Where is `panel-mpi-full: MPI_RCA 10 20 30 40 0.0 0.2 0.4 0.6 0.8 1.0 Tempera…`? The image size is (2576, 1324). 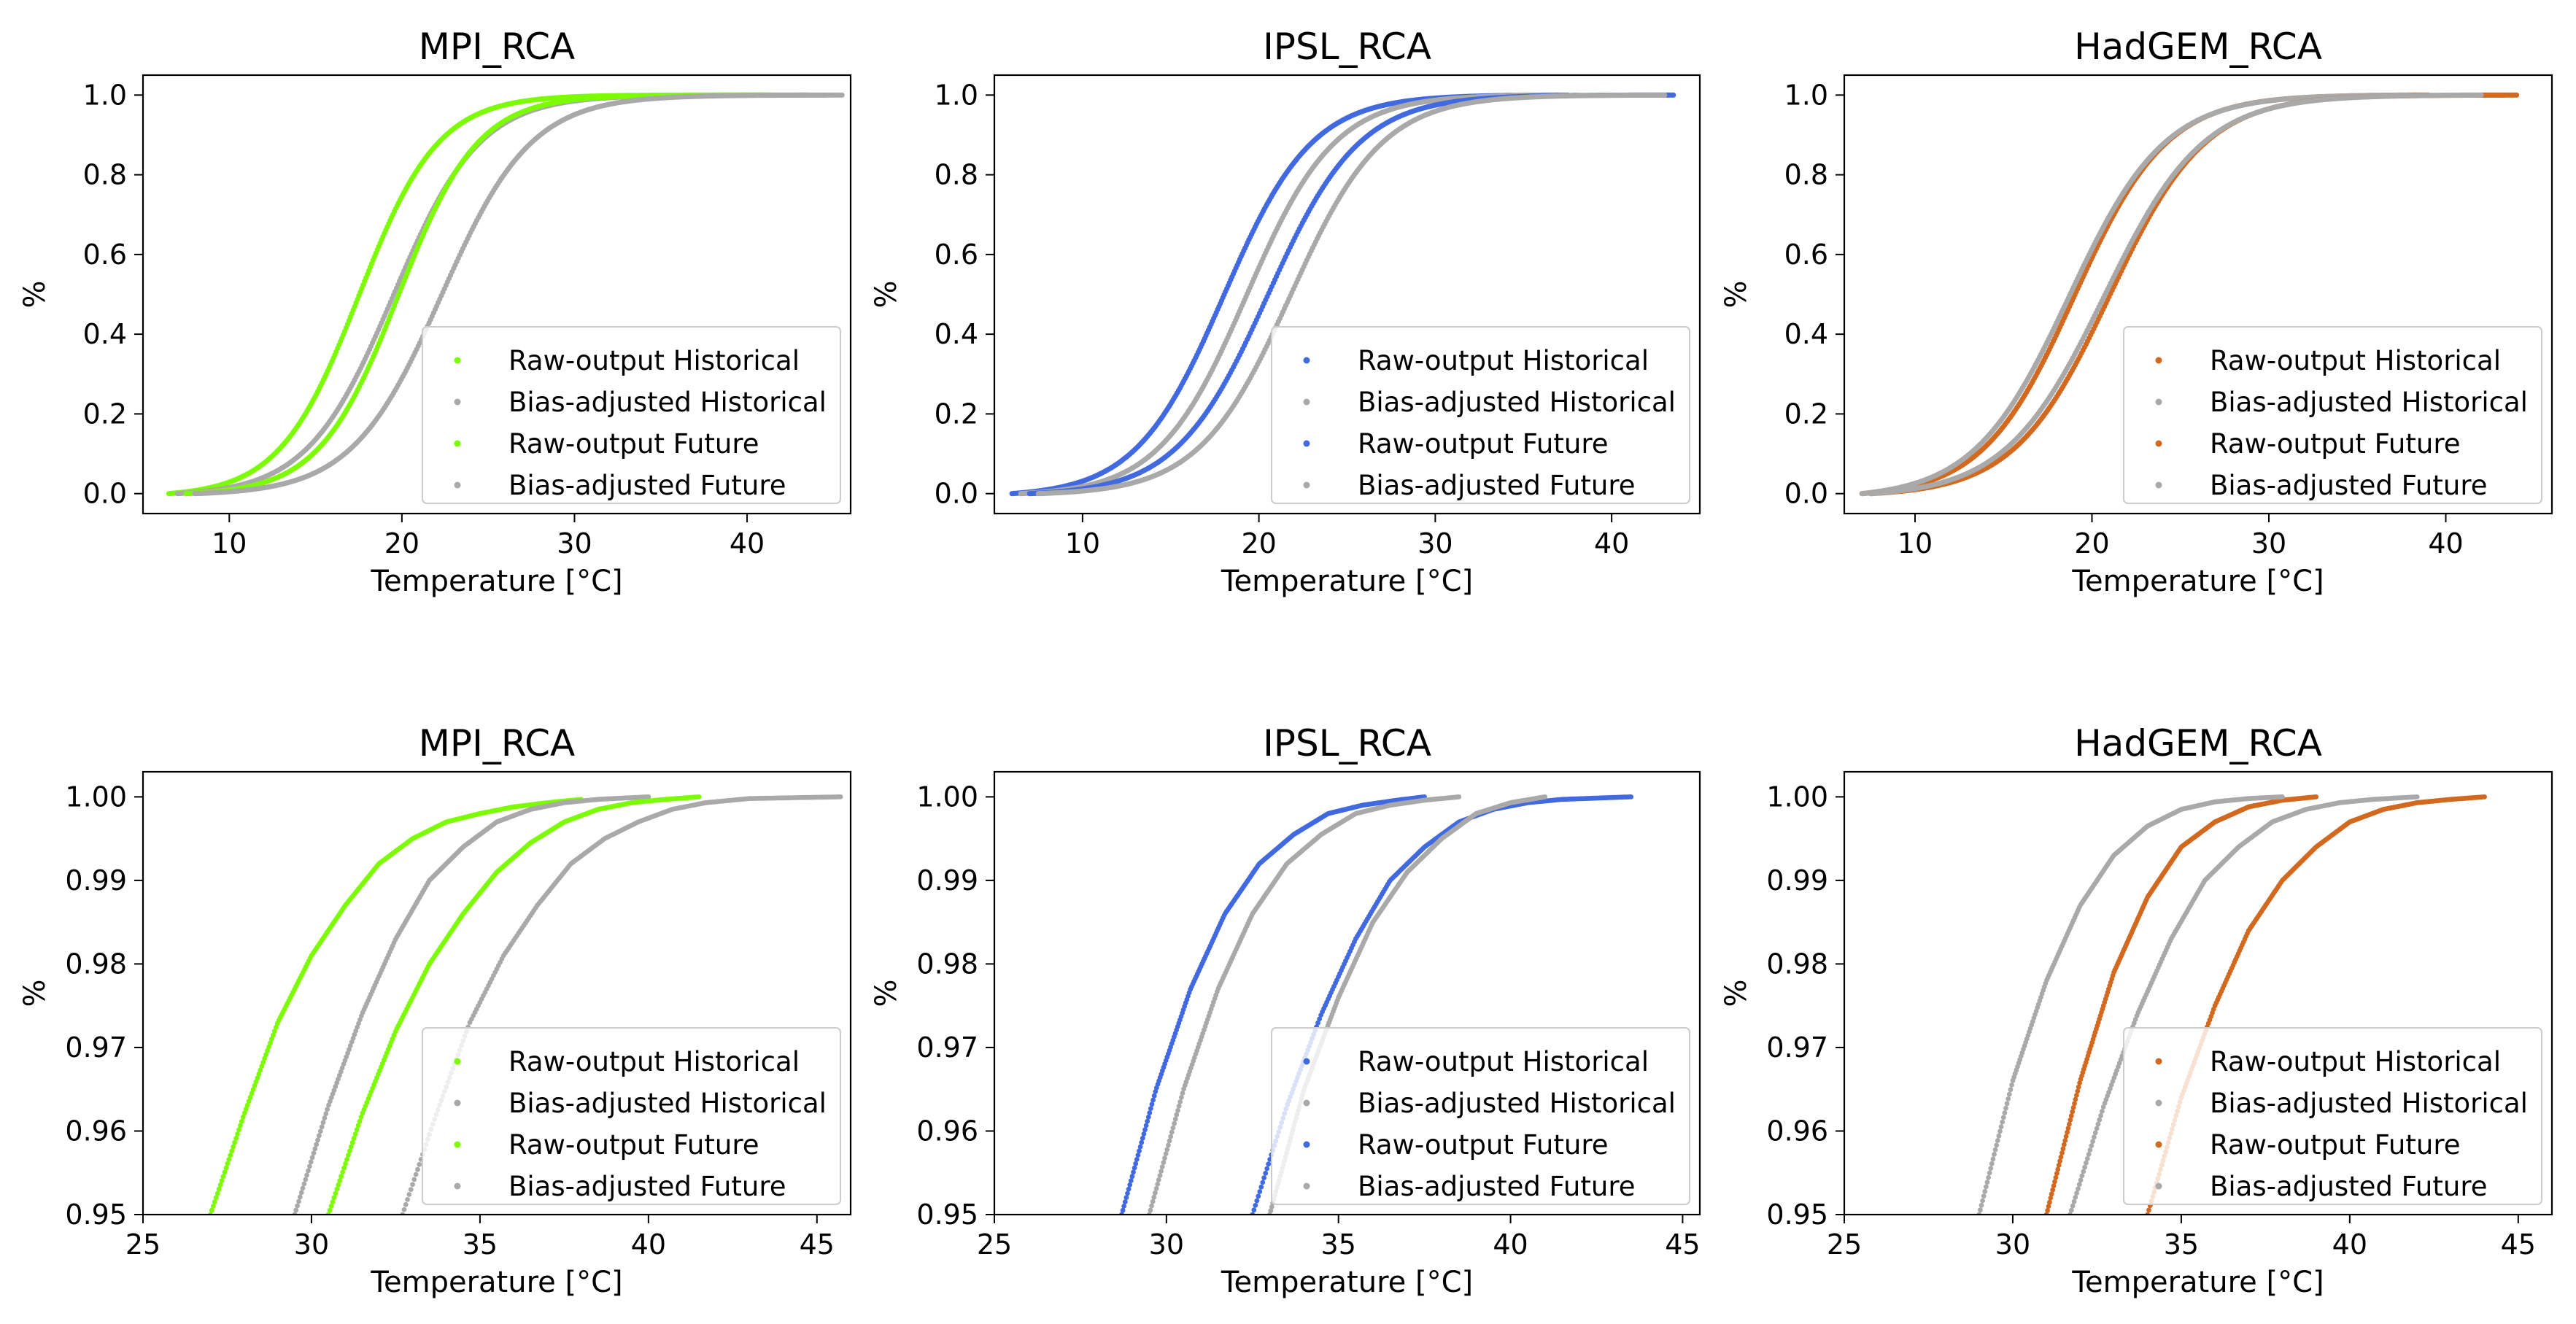 panel-mpi-full: MPI_RCA 10 20 30 40 0.0 0.2 0.4 0.6 0.8 1.0 Tempera… is located at coordinates (435, 312).